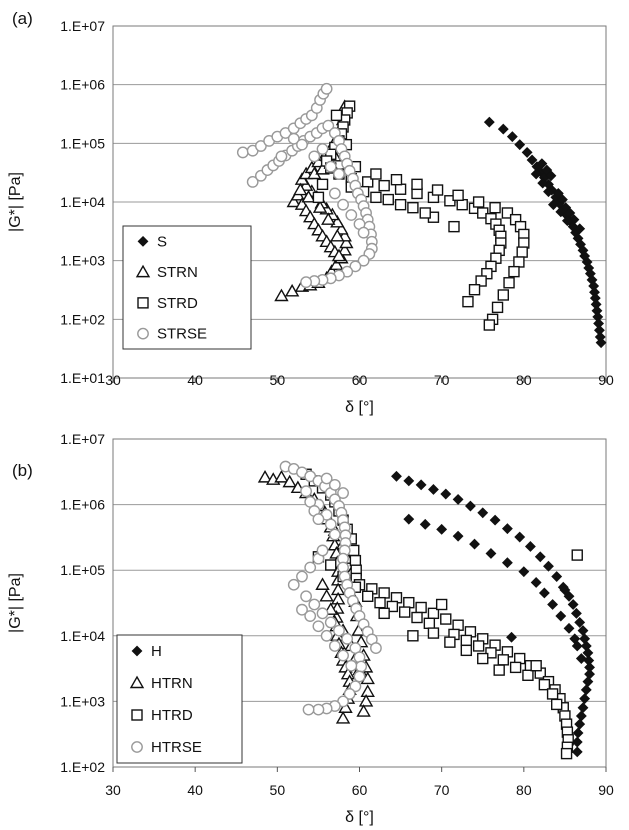 The width and height of the screenshot is (629, 830). What do you see at coordinates (177, 272) in the screenshot?
I see `legend-label: STRN` at bounding box center [177, 272].